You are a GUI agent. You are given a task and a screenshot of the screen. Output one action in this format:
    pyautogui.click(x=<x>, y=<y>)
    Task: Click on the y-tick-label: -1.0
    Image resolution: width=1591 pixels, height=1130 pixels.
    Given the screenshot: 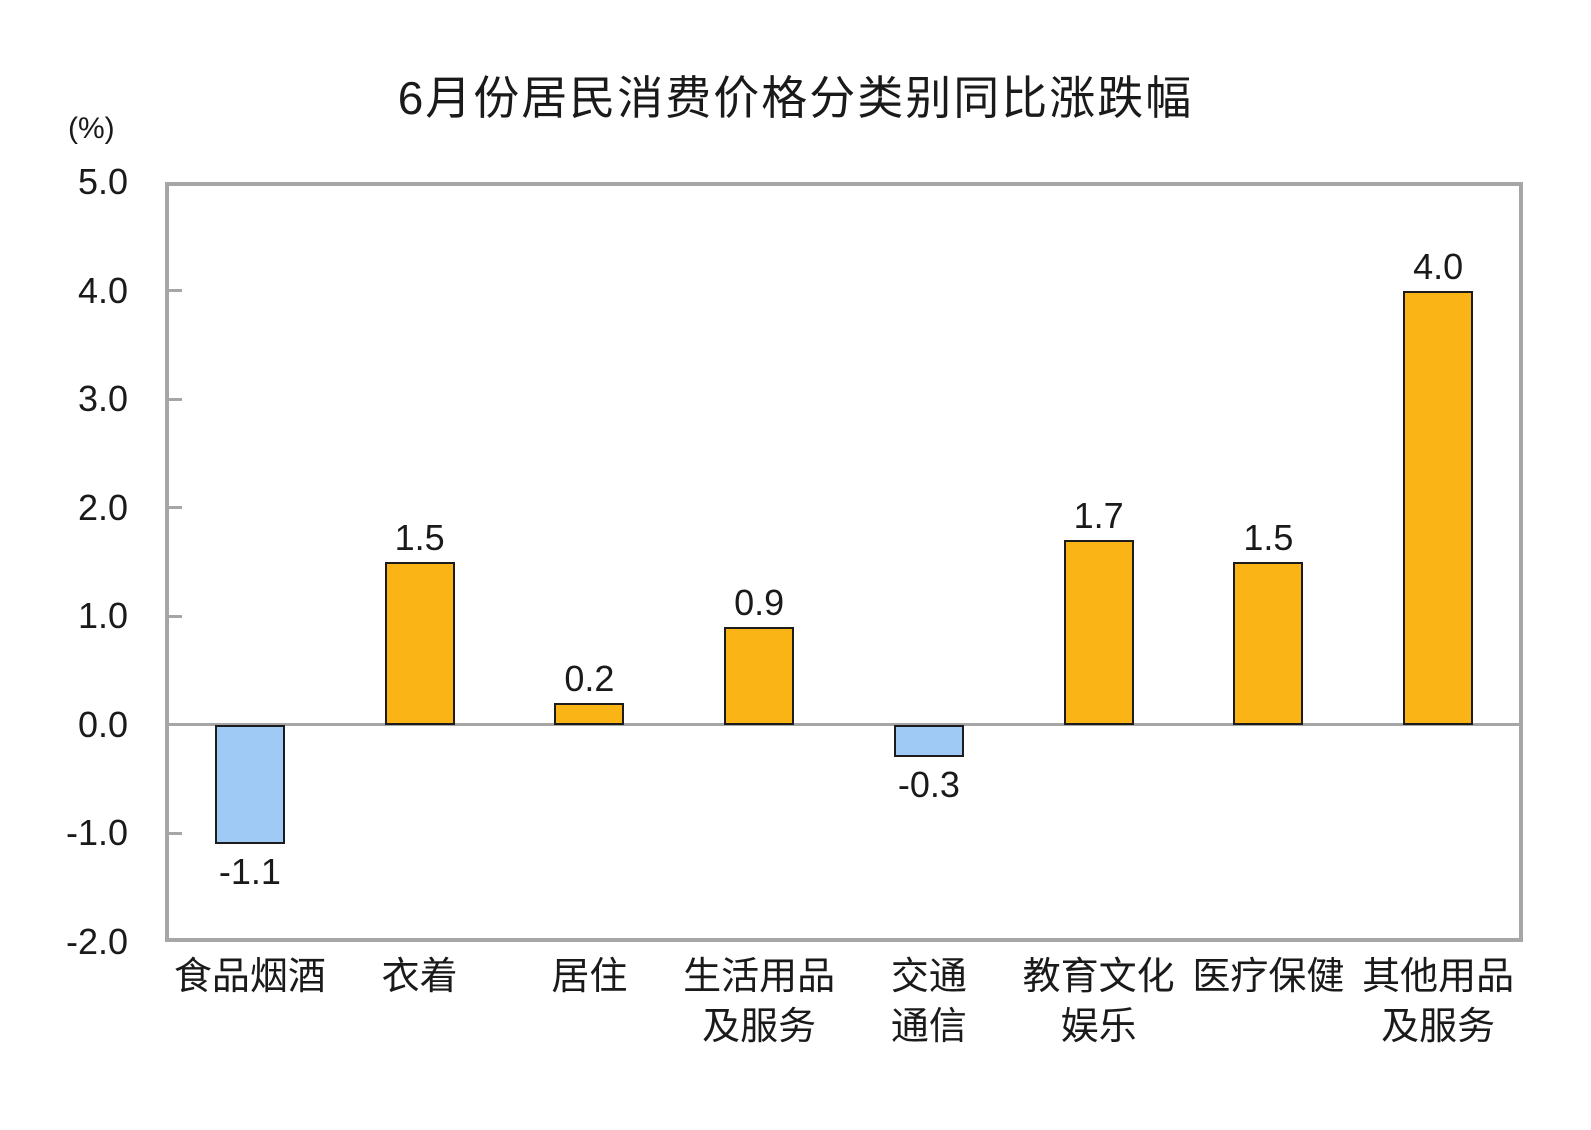 What is the action you would take?
    pyautogui.click(x=96, y=833)
    